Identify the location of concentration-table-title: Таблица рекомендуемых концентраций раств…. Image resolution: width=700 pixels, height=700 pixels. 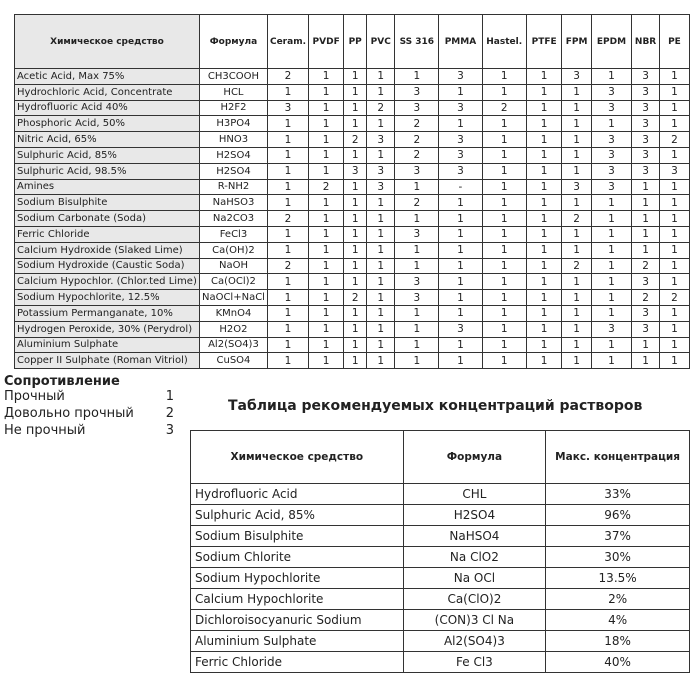
(435, 406).